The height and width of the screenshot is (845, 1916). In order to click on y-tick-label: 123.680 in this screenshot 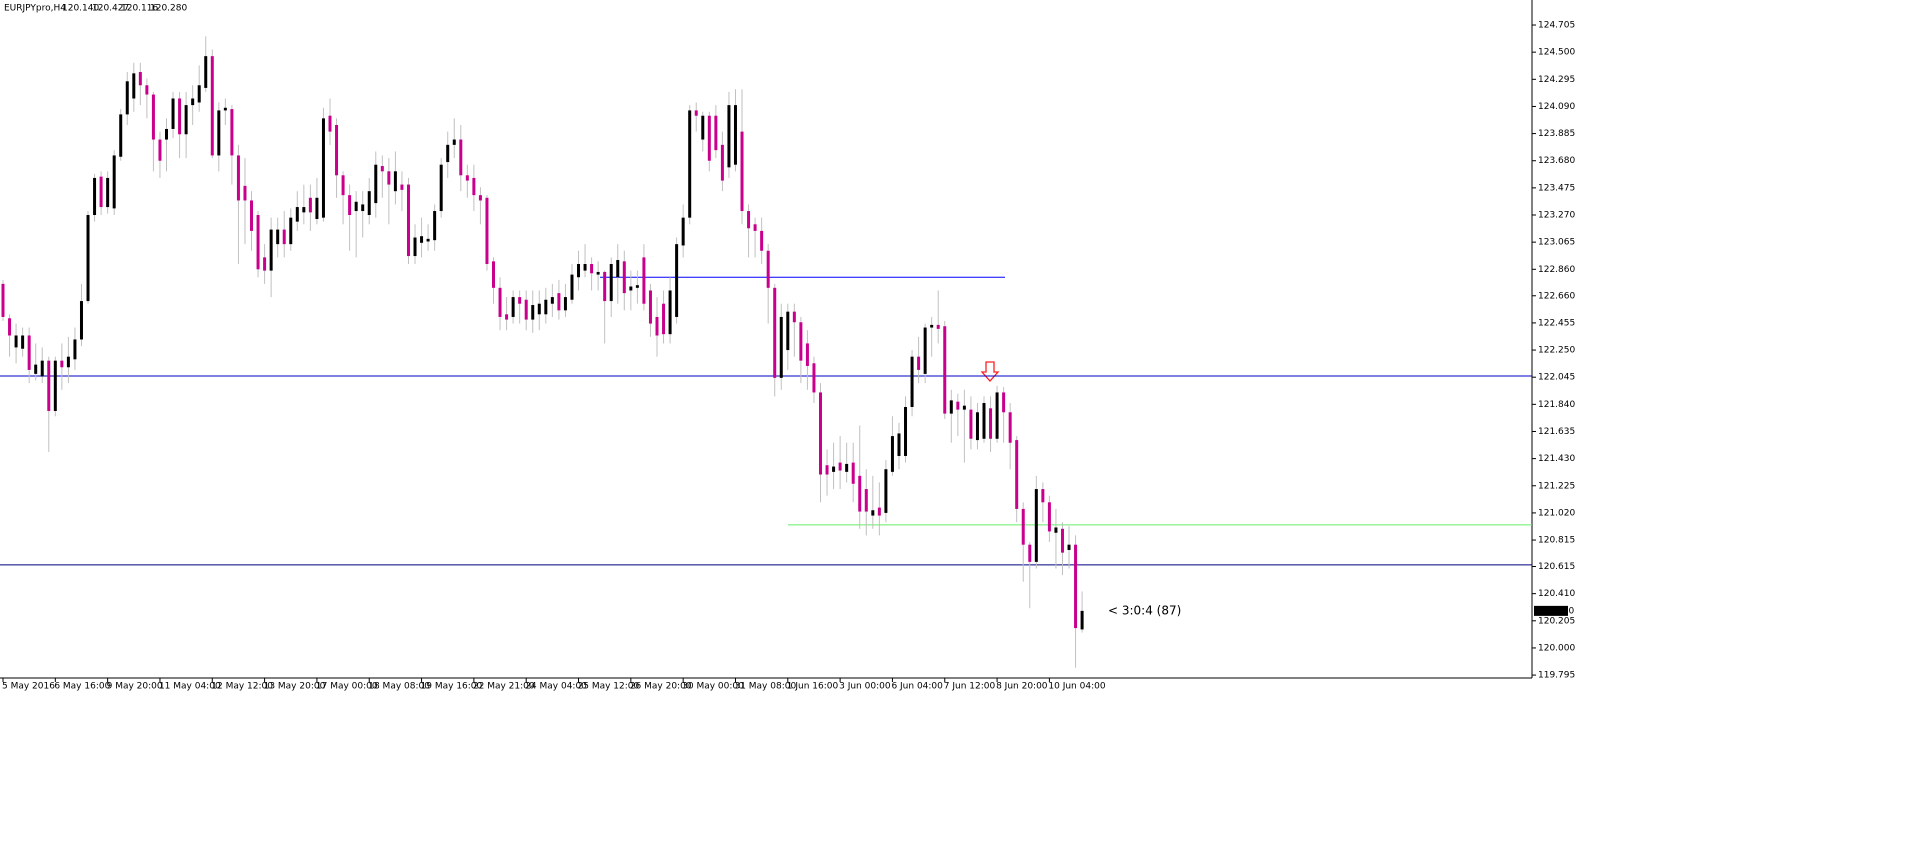, I will do `click(1556, 161)`.